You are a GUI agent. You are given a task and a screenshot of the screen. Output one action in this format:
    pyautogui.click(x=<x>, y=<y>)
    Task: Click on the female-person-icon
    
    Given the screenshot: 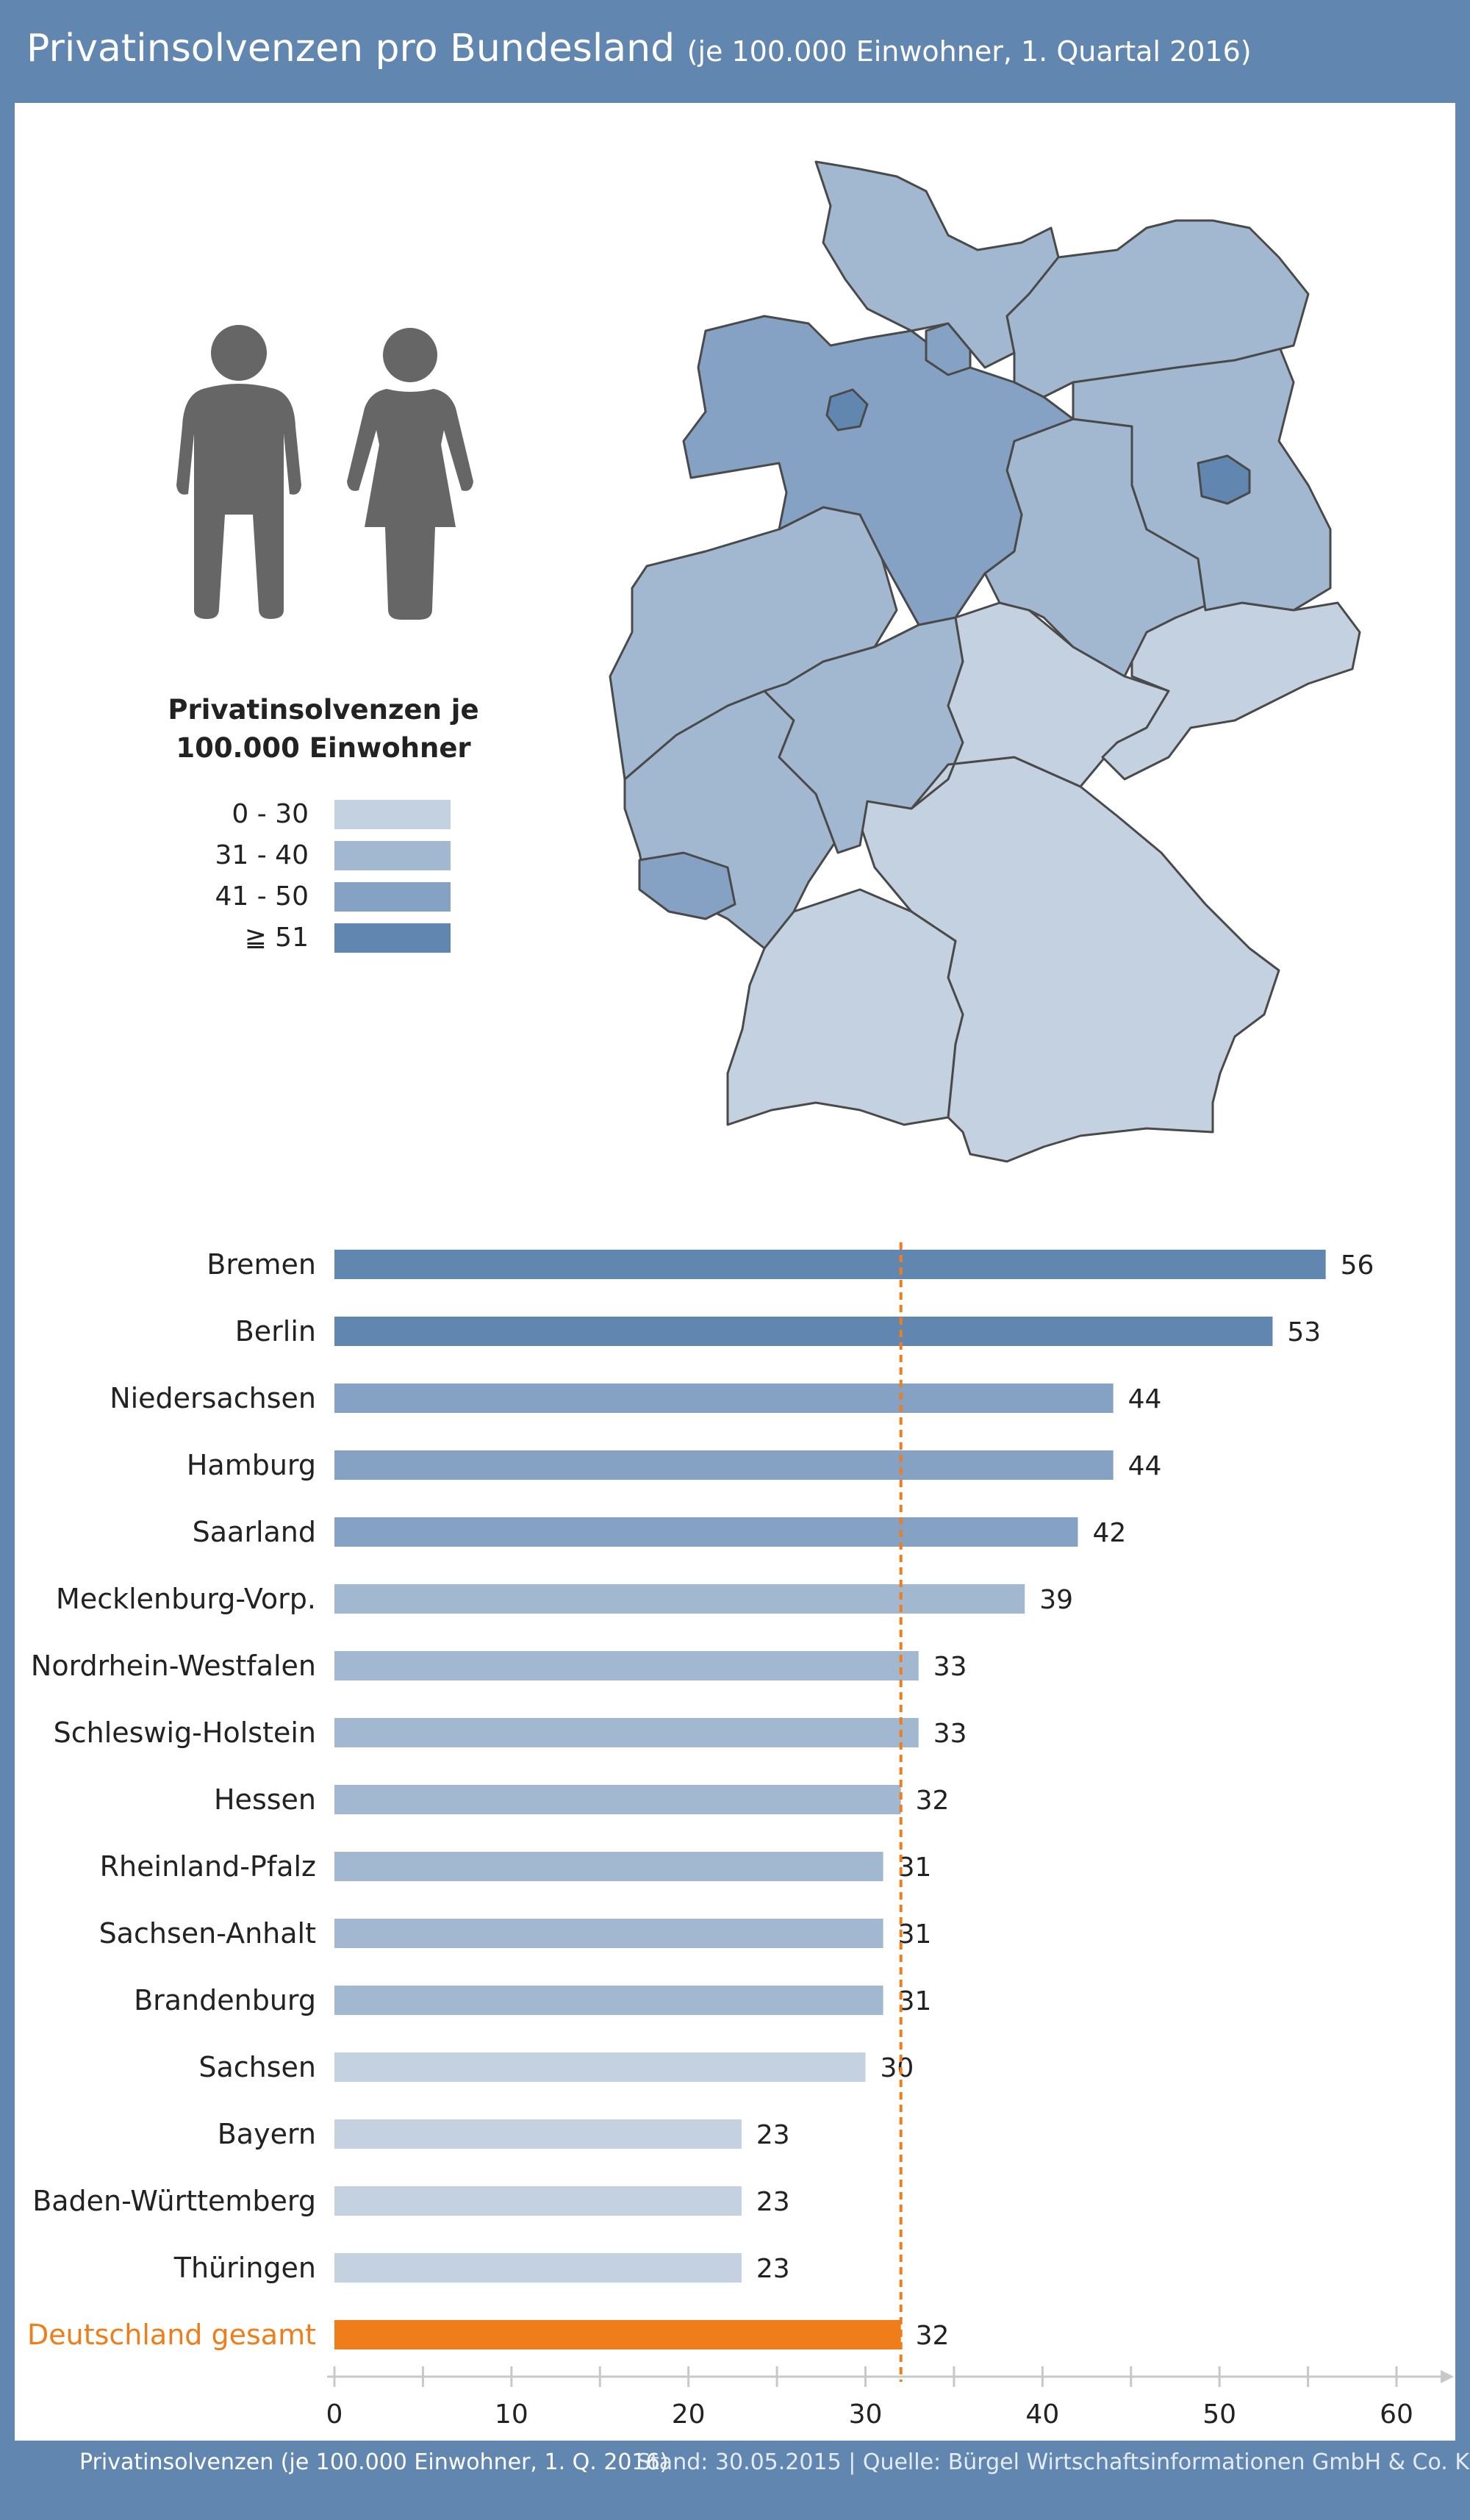 What is the action you would take?
    pyautogui.click(x=410, y=474)
    